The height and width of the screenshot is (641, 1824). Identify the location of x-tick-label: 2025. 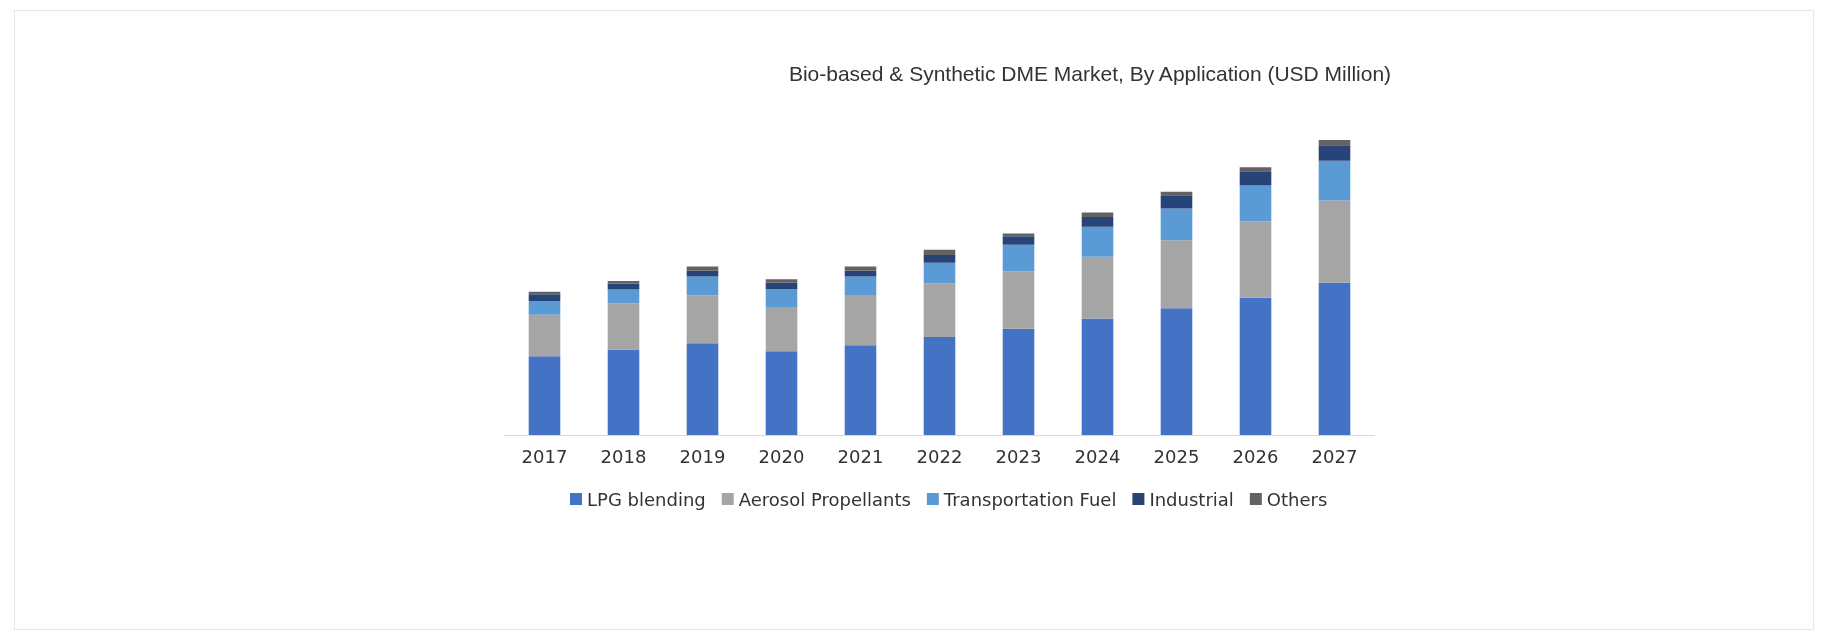
(1176, 456).